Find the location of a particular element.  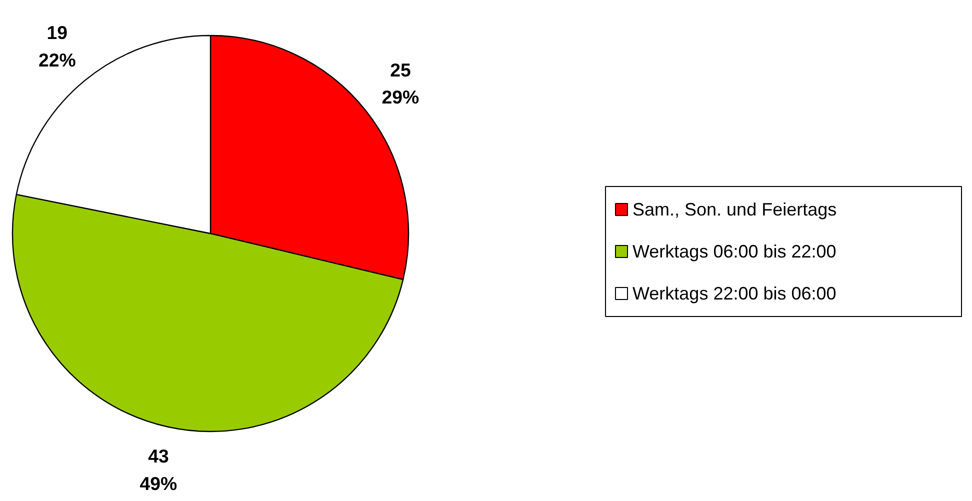

legend-label: Sam., Son. und Feiertags is located at coordinates (734, 210).